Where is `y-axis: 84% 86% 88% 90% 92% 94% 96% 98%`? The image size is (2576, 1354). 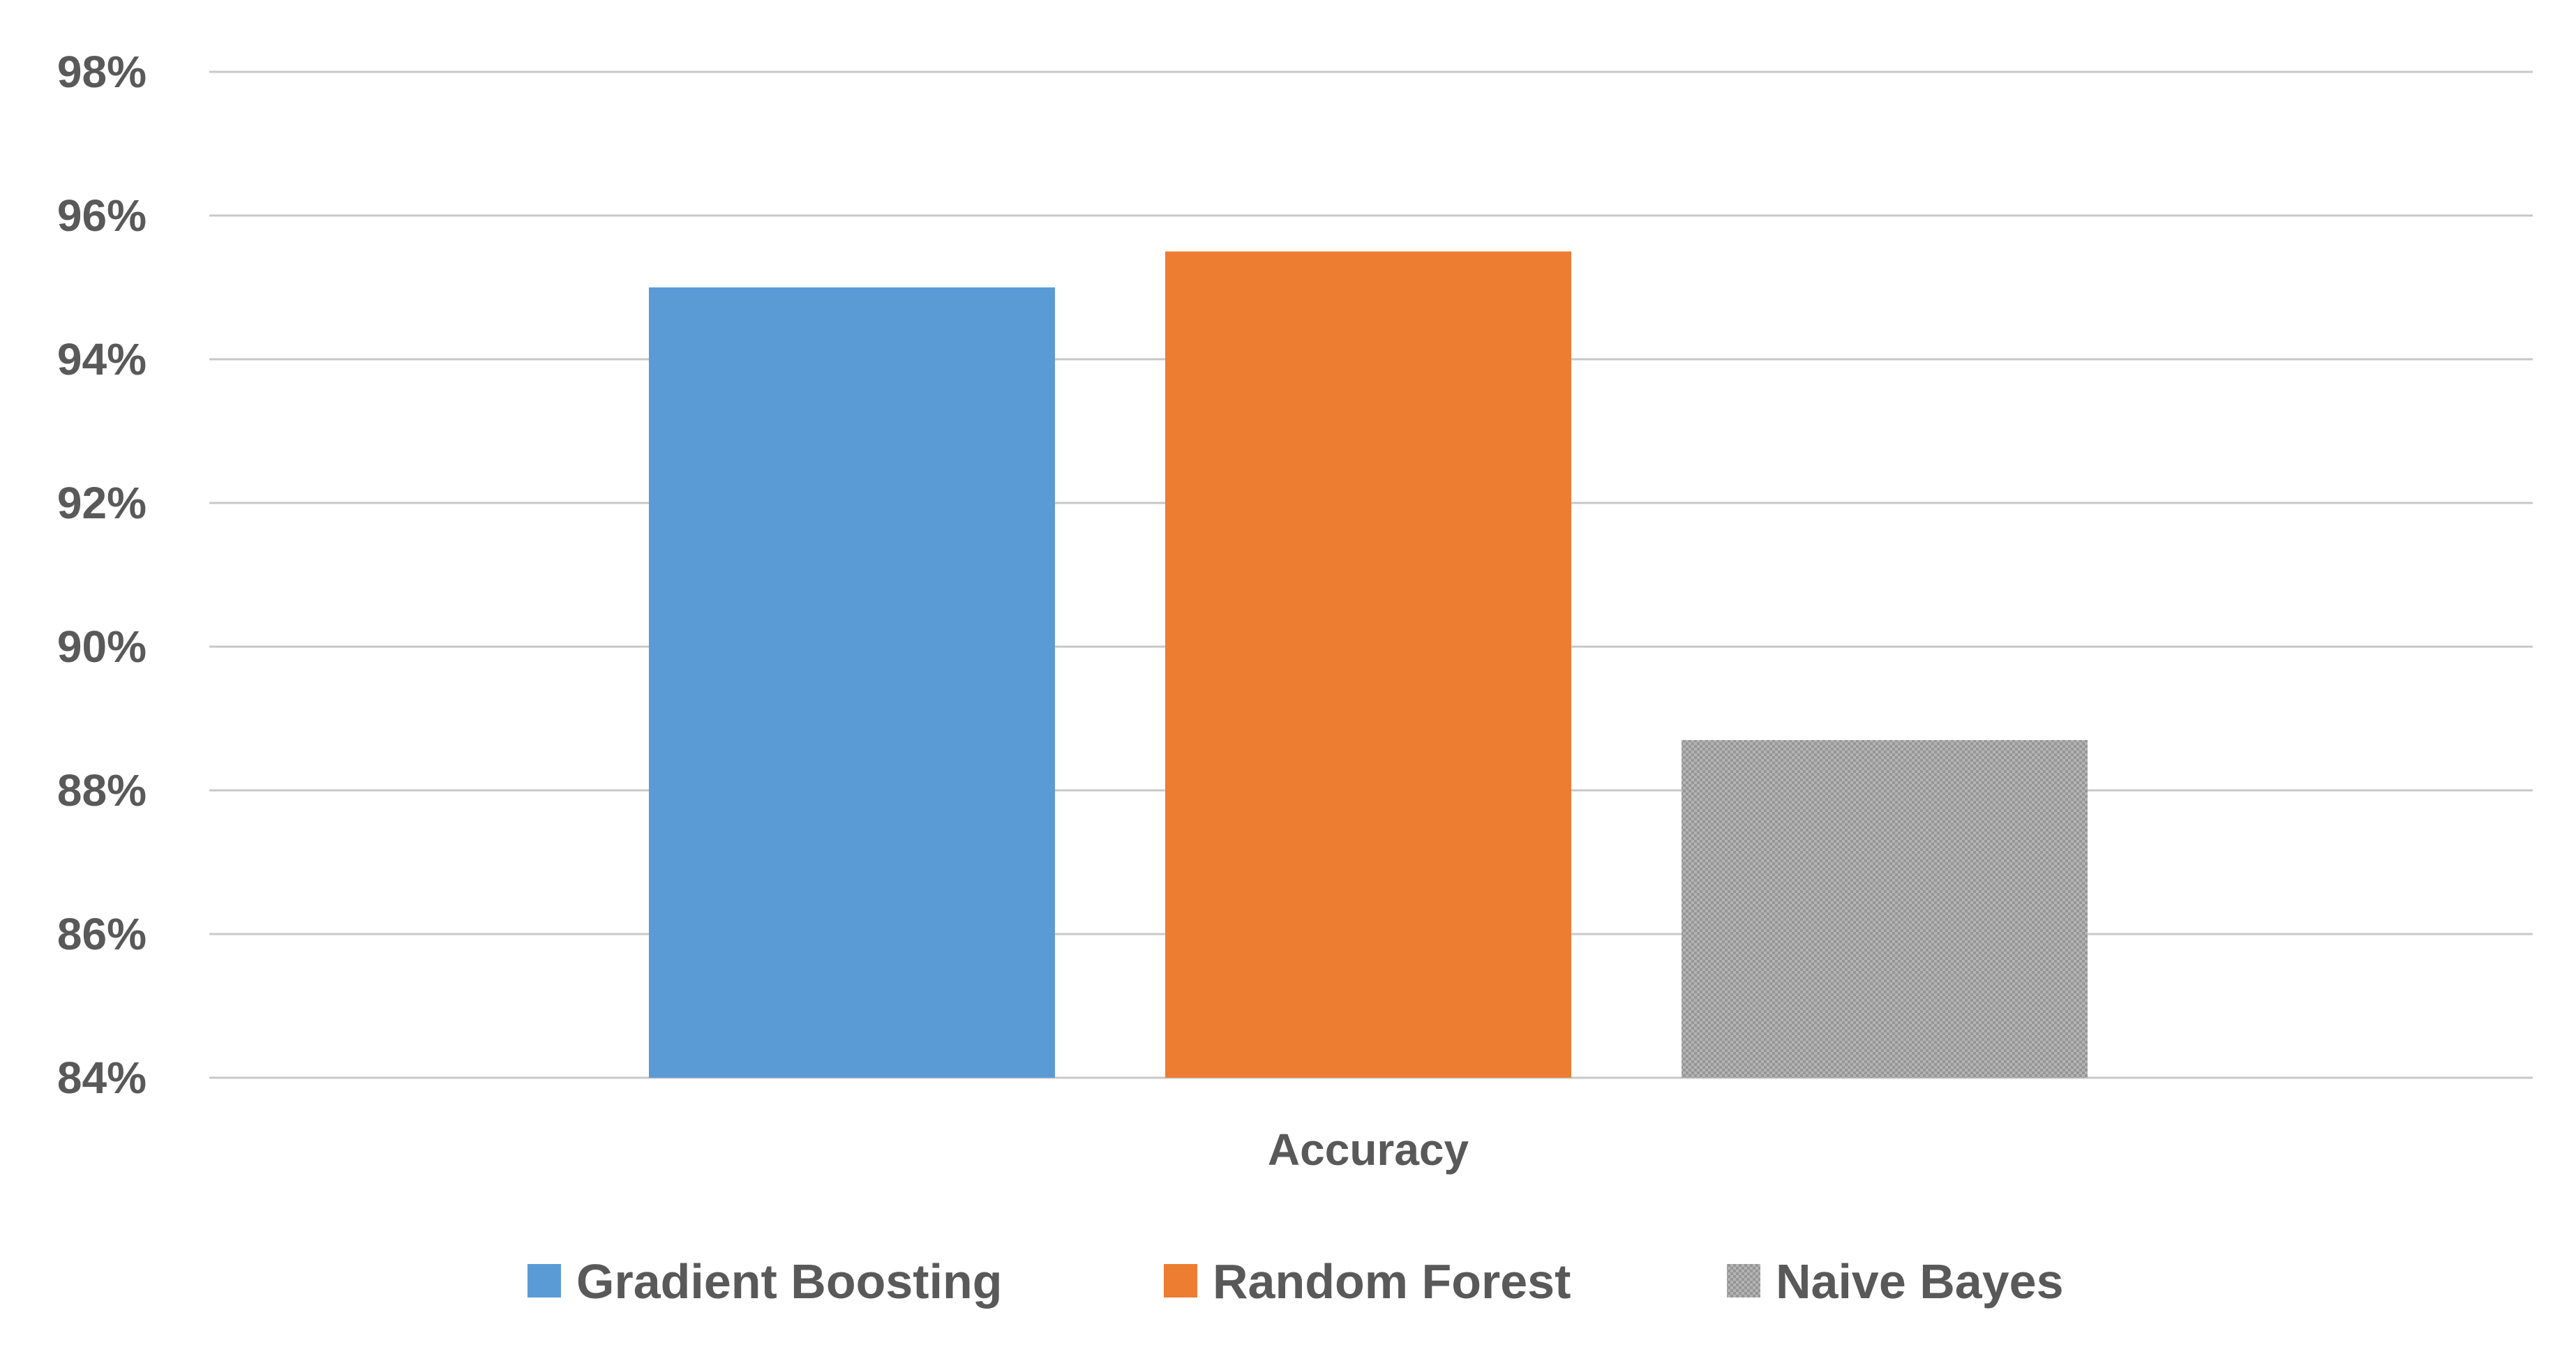 y-axis: 84% 86% 88% 90% 92% 94% 96% 98% is located at coordinates (102, 575).